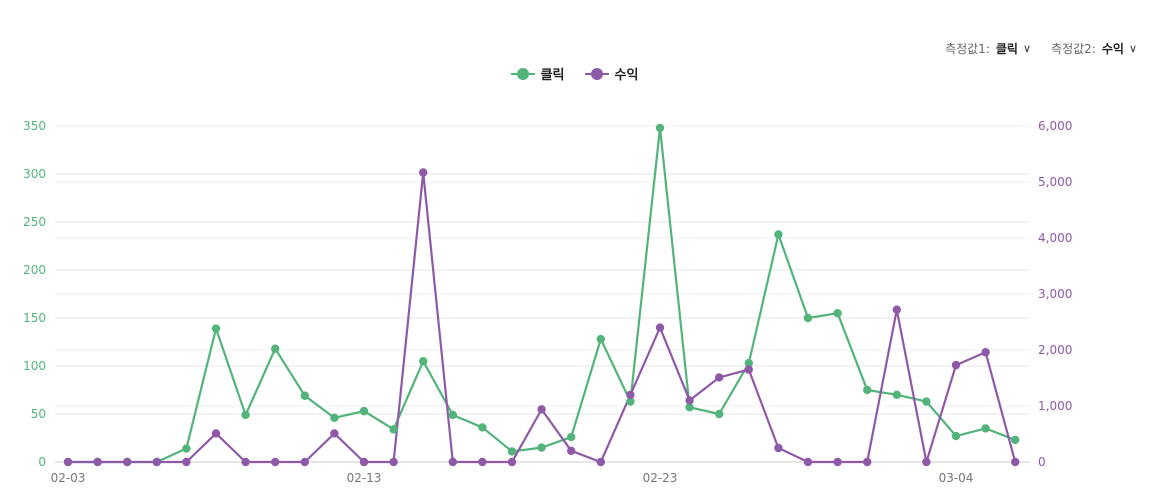  Describe the element at coordinates (42, 462) in the screenshot. I see `y-left-tick-label: 0` at that location.